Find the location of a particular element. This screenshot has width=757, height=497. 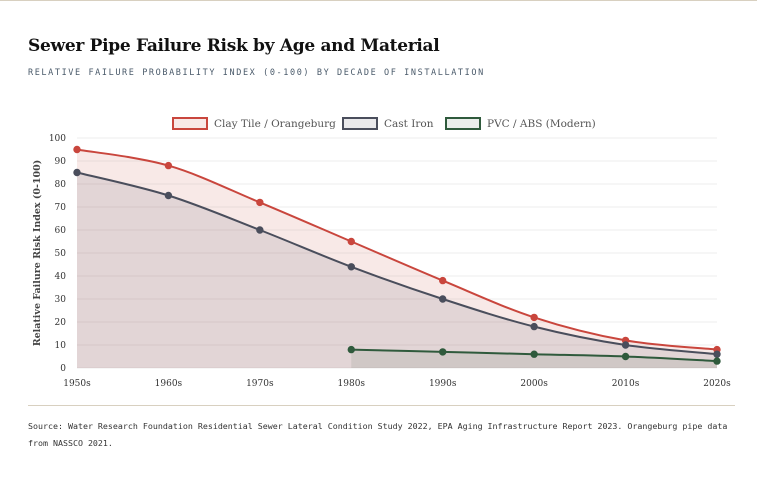

y-tick-label: 40 is located at coordinates (61, 277).